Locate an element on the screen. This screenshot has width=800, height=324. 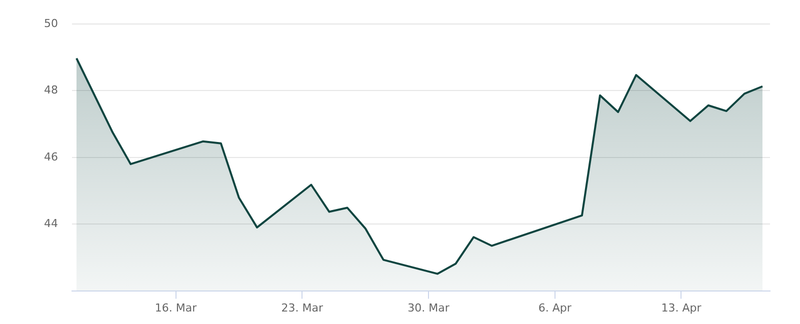
x-tick-label: 23. Mar is located at coordinates (302, 307).